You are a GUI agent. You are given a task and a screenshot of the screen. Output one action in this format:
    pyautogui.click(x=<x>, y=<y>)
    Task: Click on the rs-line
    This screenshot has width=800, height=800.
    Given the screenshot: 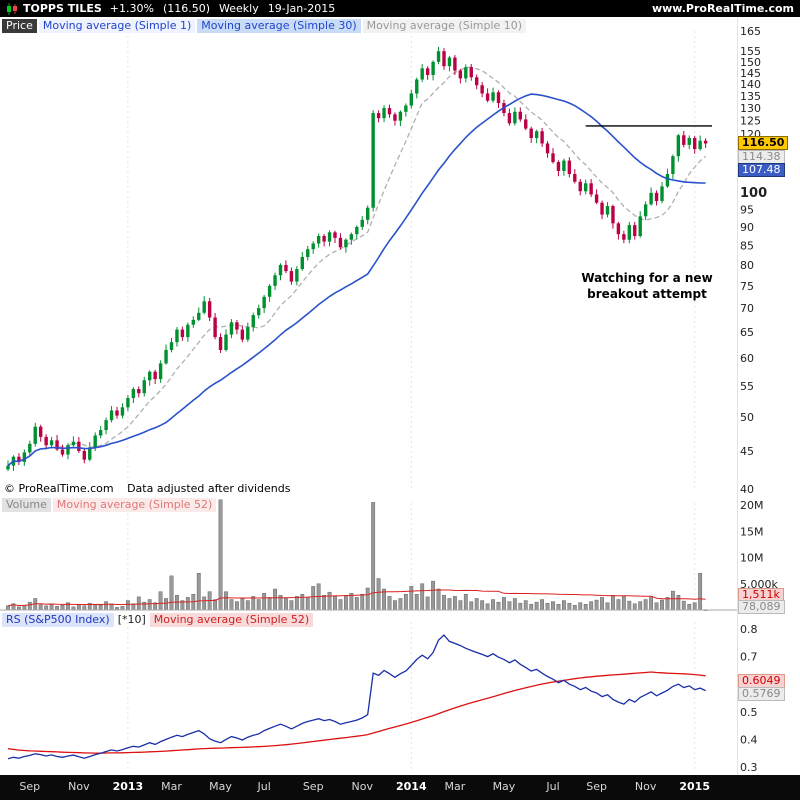 What is the action you would take?
    pyautogui.click(x=356, y=697)
    